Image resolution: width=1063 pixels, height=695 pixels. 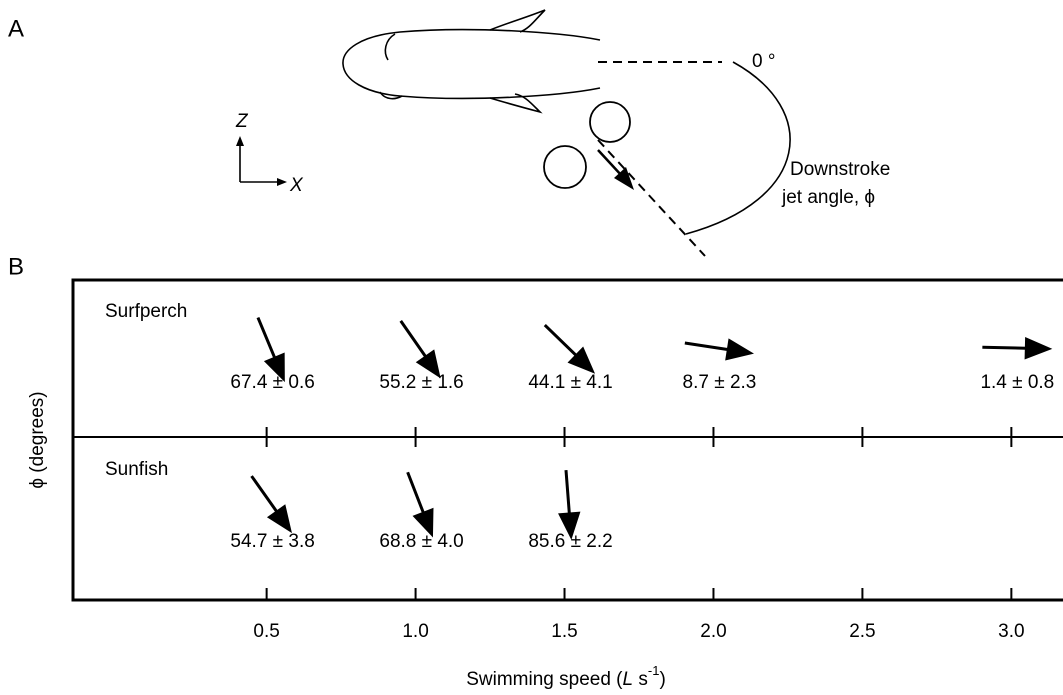 I want to click on value-label: 8.7 ± 2.3, so click(x=720, y=382).